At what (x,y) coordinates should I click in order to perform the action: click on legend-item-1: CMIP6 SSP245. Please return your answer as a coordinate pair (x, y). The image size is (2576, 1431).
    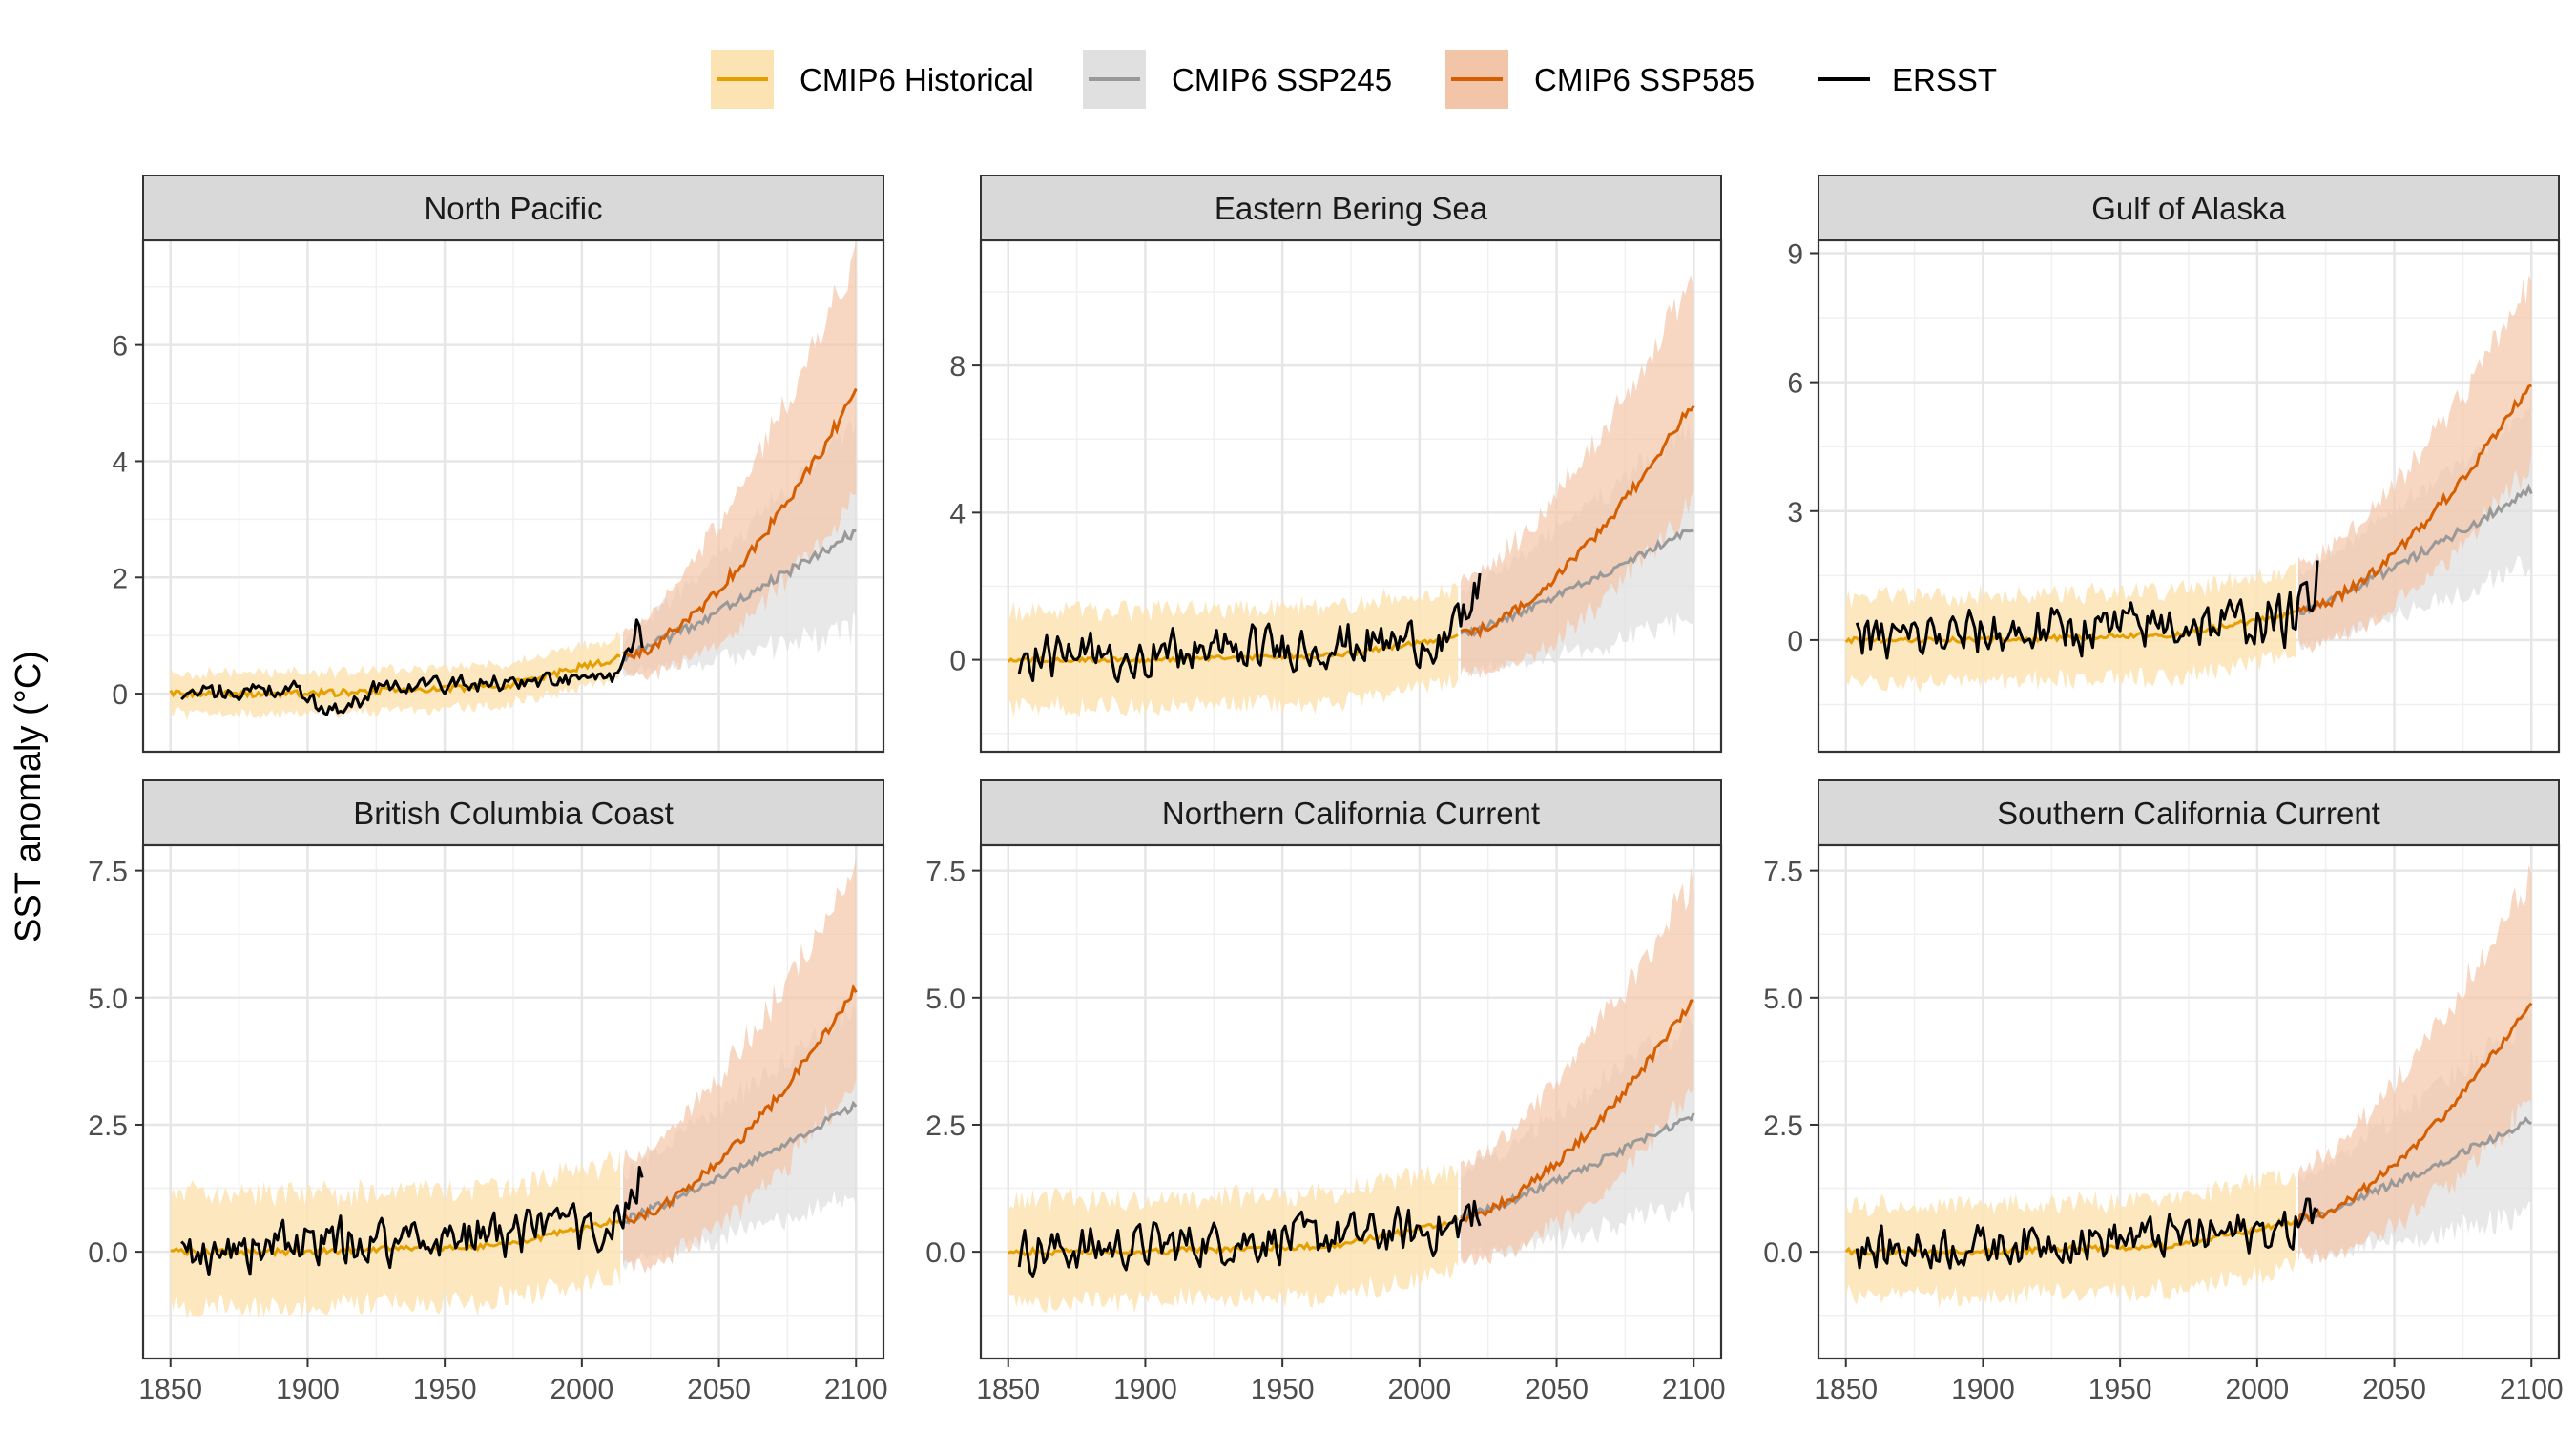
    Looking at the image, I should click on (1237, 79).